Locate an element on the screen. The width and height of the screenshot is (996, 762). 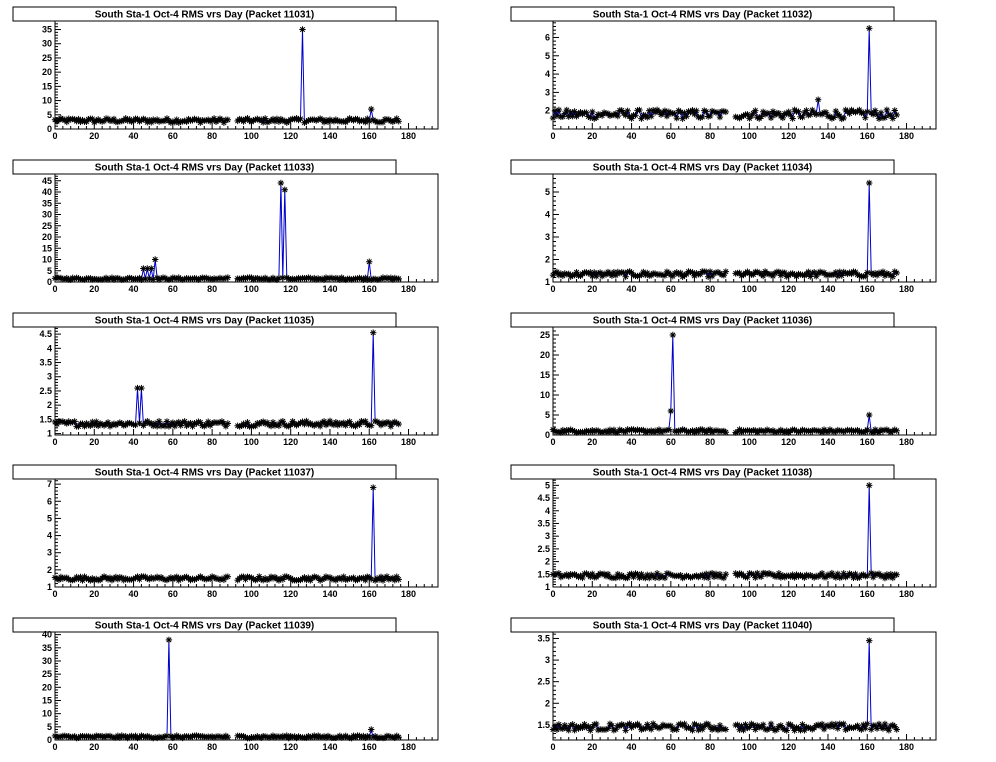
x-tick-label: 20 is located at coordinates (94, 442).